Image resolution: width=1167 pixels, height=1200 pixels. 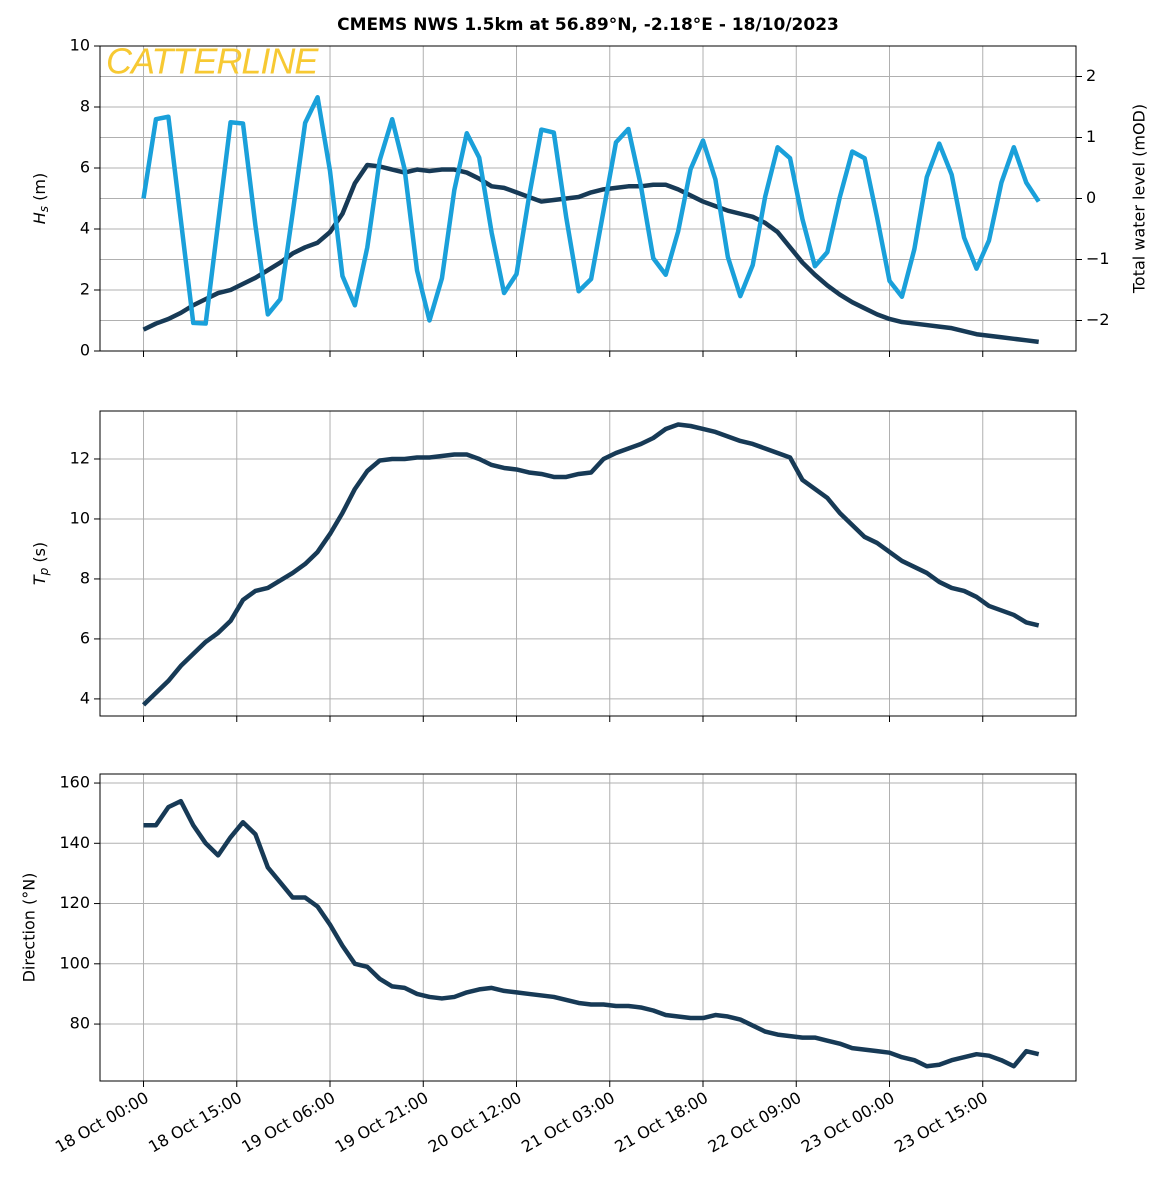 What do you see at coordinates (1091, 136) in the screenshot?
I see `y2-tick-label: 1` at bounding box center [1091, 136].